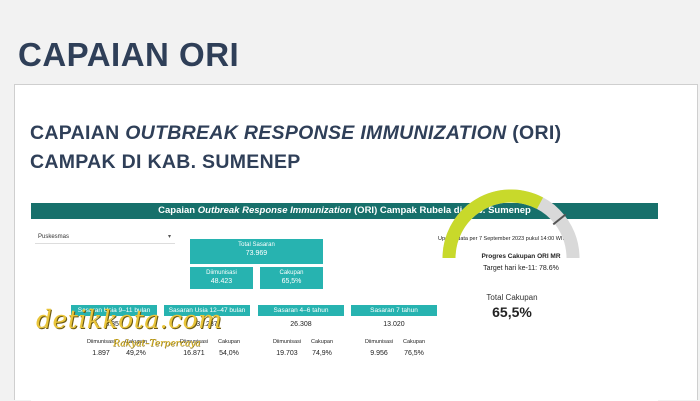 The width and height of the screenshot is (700, 401). I want to click on group-cakupan-label-7: Cakupan, so click(414, 342).